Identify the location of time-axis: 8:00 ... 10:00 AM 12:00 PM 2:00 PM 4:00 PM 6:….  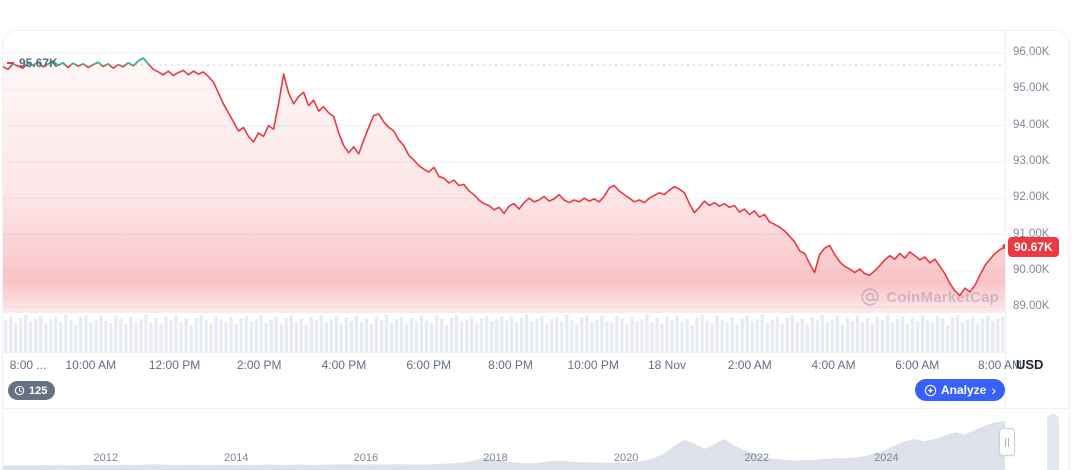
(512, 365).